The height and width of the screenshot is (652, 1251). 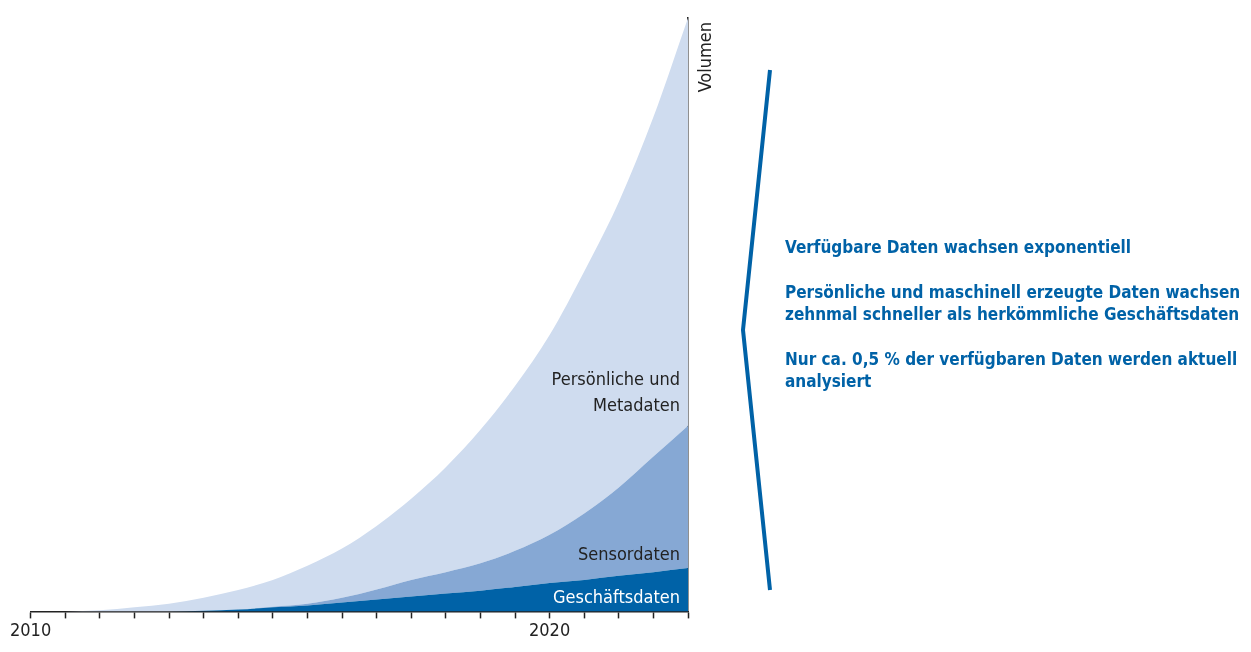 I want to click on series-label: Geschäftsdaten, so click(x=616, y=597).